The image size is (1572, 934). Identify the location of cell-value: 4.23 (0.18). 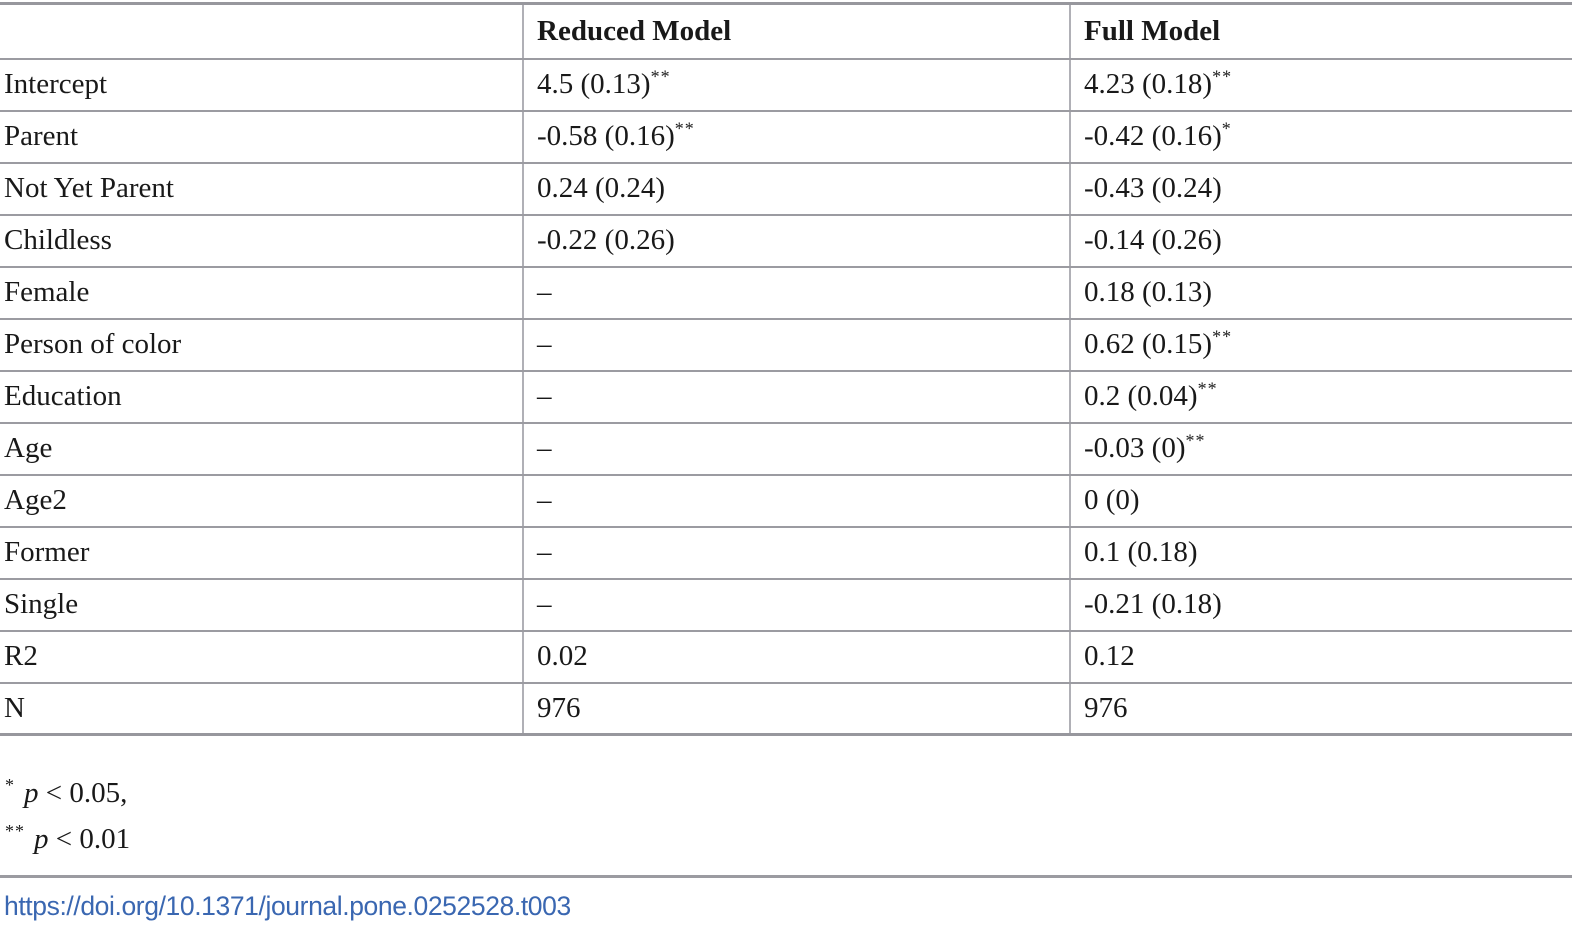
(1148, 84).